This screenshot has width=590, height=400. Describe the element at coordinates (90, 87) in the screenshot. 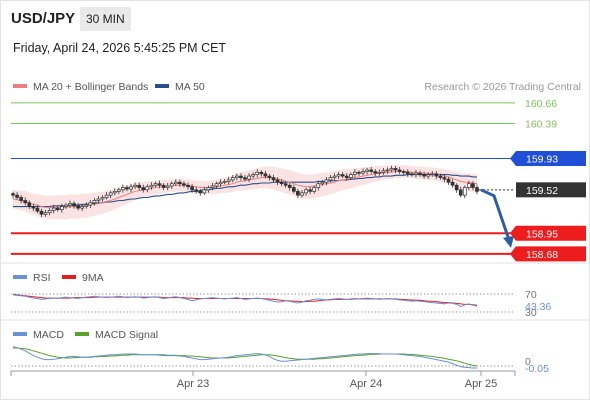

I see `ma20-legend-label: MA 20 + Bollinger Bands` at that location.